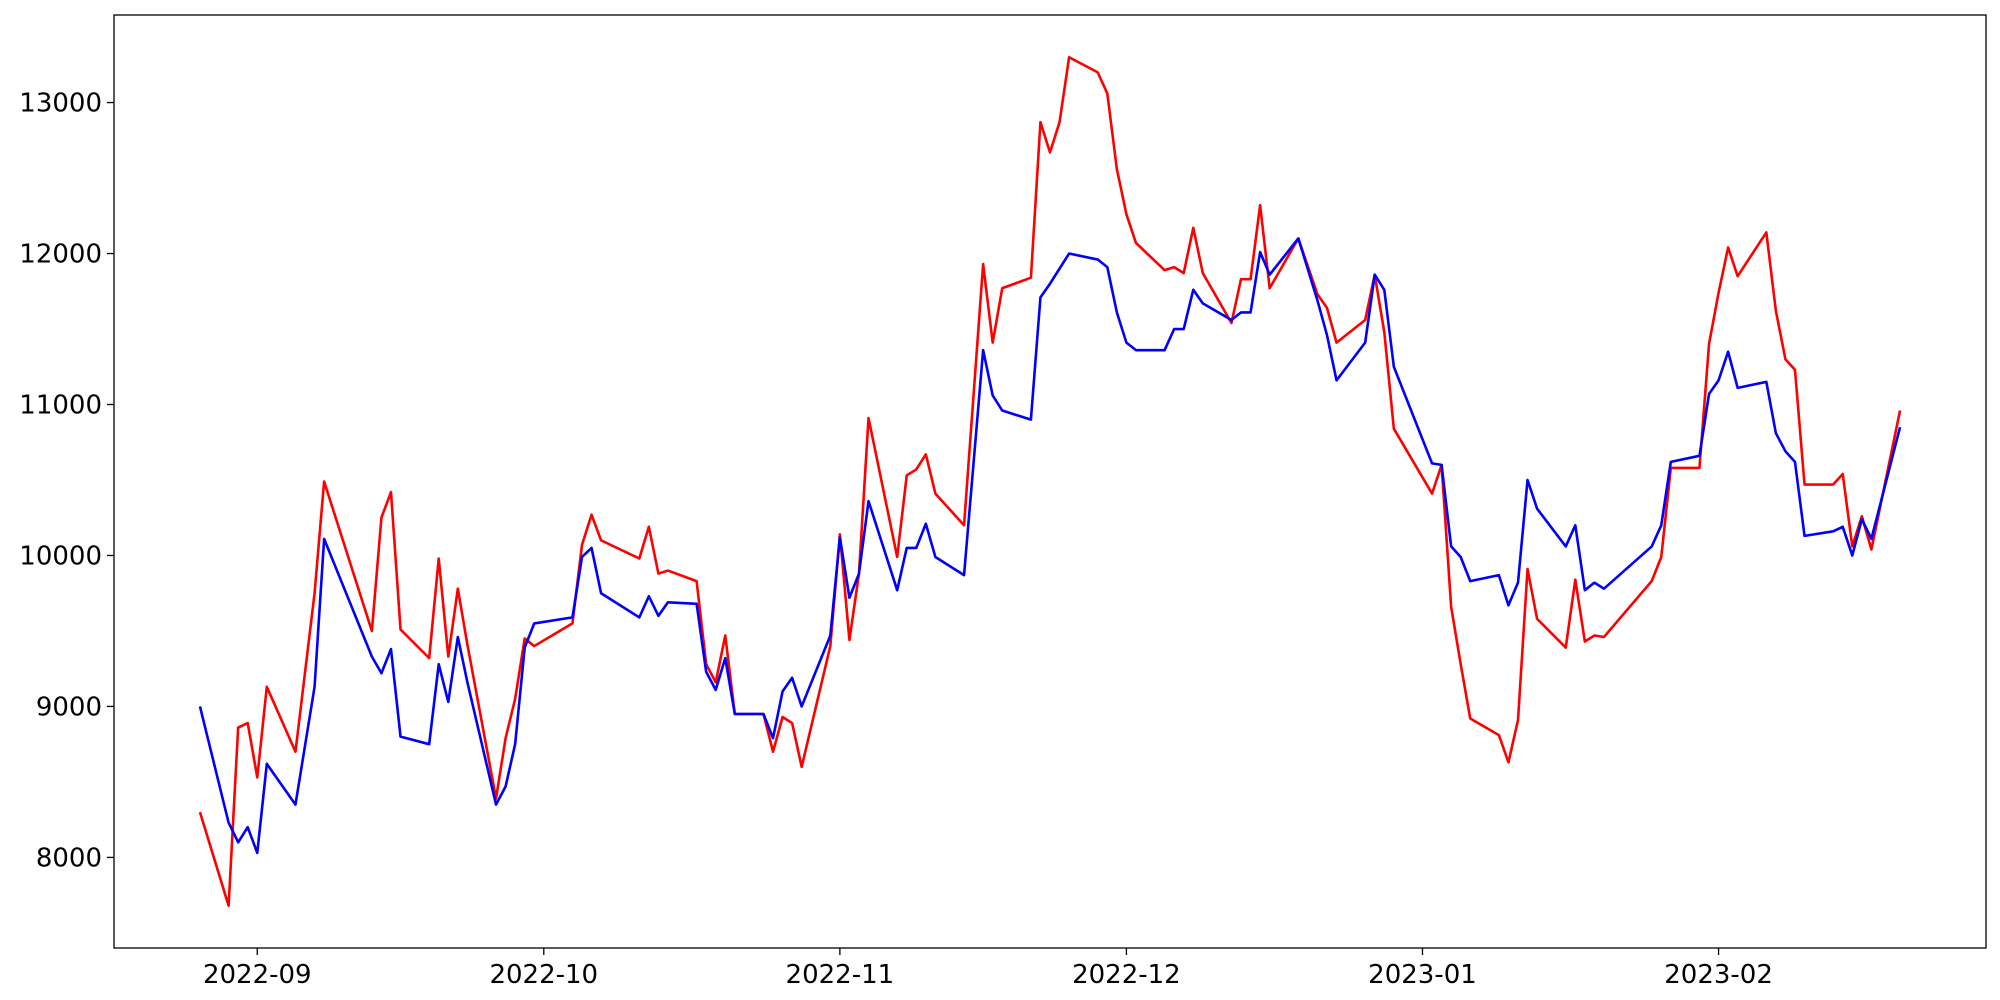 The width and height of the screenshot is (2000, 1000). Describe the element at coordinates (840, 975) in the screenshot. I see `x-tick-label: 2022-11` at that location.